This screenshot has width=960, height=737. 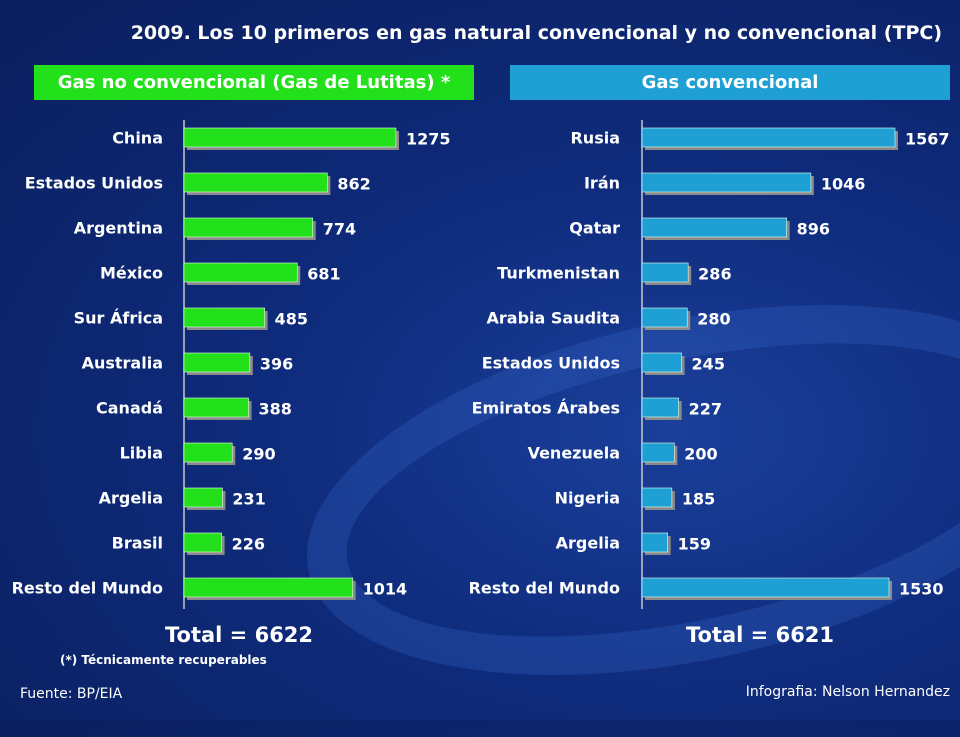 What do you see at coordinates (558, 273) in the screenshot?
I see `category-label: Turkmenistan` at bounding box center [558, 273].